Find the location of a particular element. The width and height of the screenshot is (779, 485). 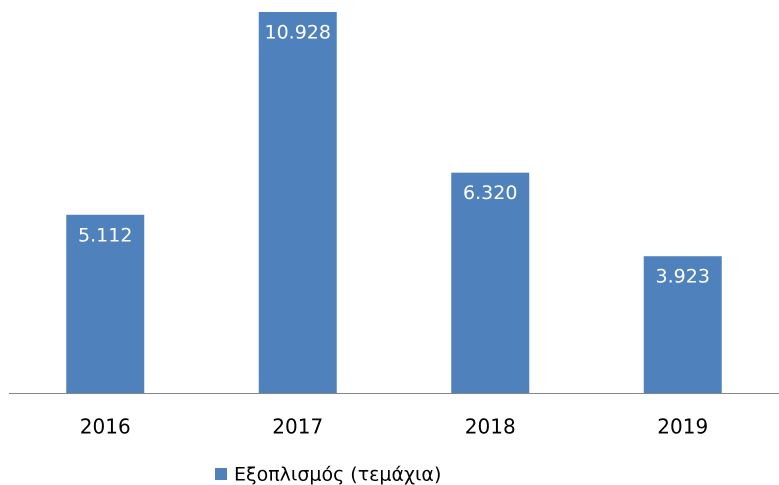

data-label: 10.928 is located at coordinates (298, 33).